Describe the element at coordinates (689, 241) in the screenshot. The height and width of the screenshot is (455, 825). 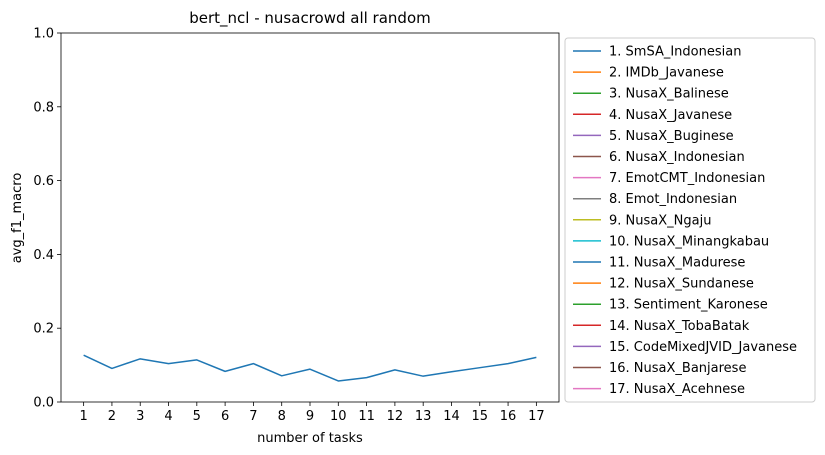
I see `legend-entry-label: 10. NusaX_Minangkabau` at that location.